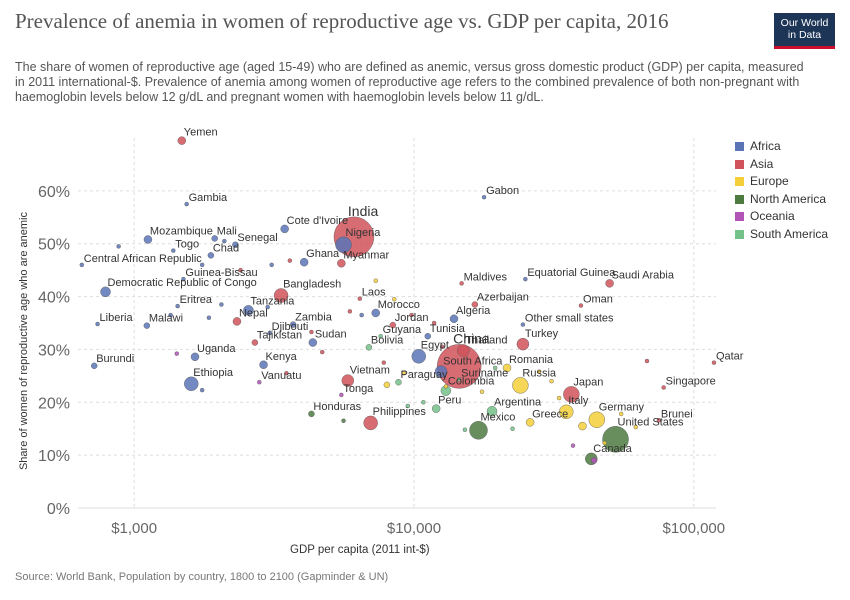 The height and width of the screenshot is (600, 850). What do you see at coordinates (758, 146) in the screenshot?
I see `legend-item: Africa` at bounding box center [758, 146].